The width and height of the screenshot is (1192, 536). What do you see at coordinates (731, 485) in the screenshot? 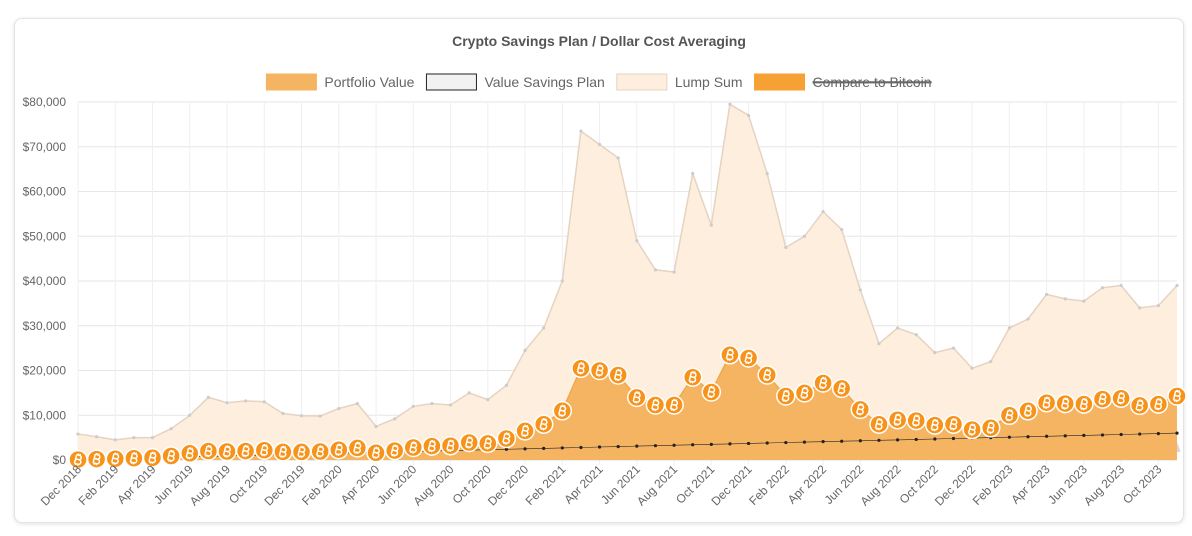
I see `x-tick-label: Dec 2021` at bounding box center [731, 485].